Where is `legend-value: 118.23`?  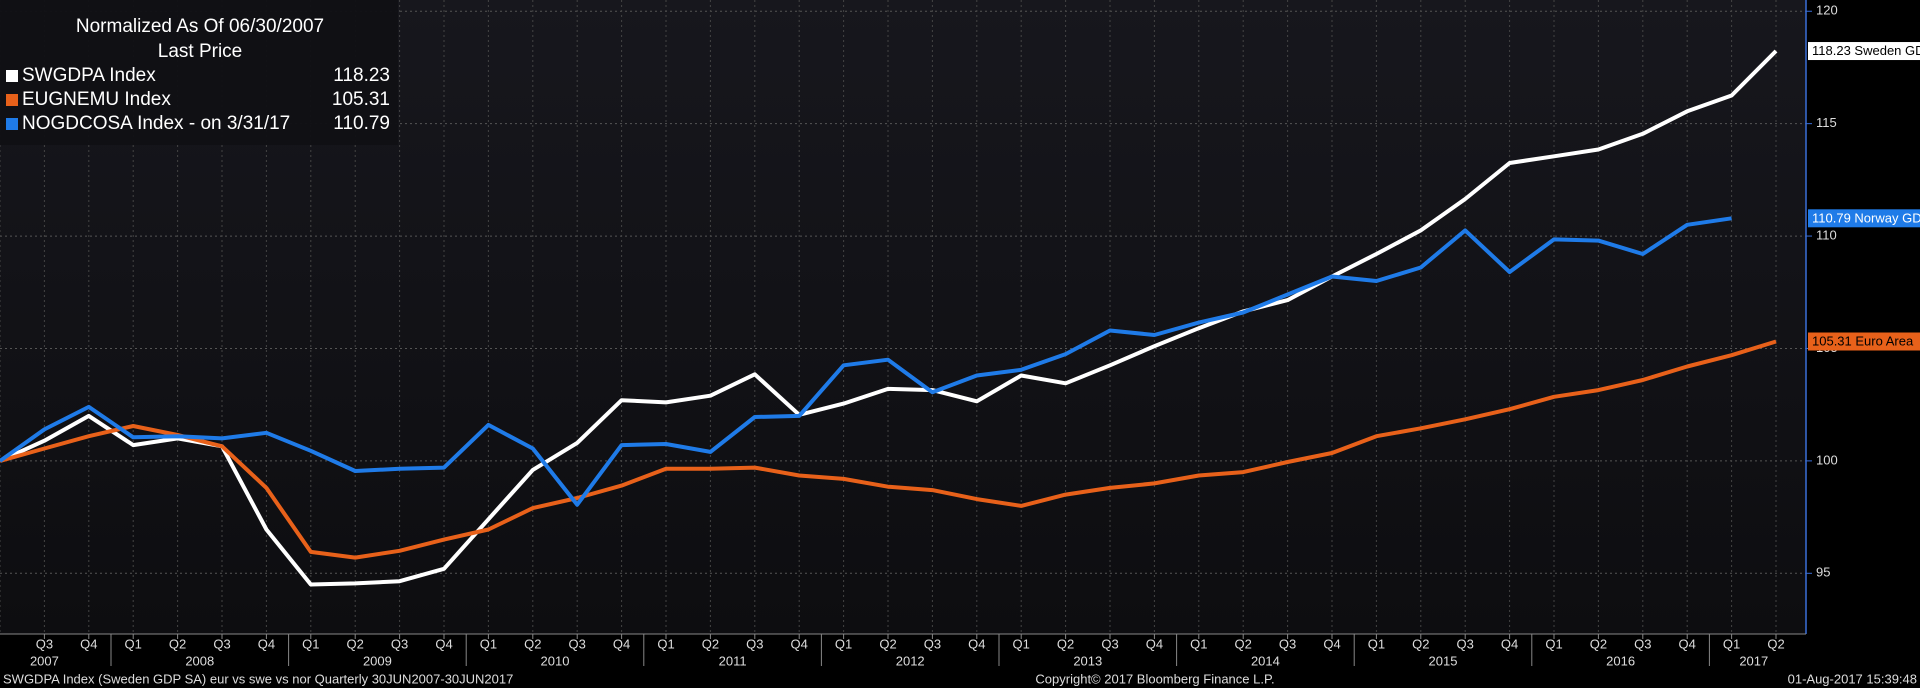 legend-value: 118.23 is located at coordinates (361, 75).